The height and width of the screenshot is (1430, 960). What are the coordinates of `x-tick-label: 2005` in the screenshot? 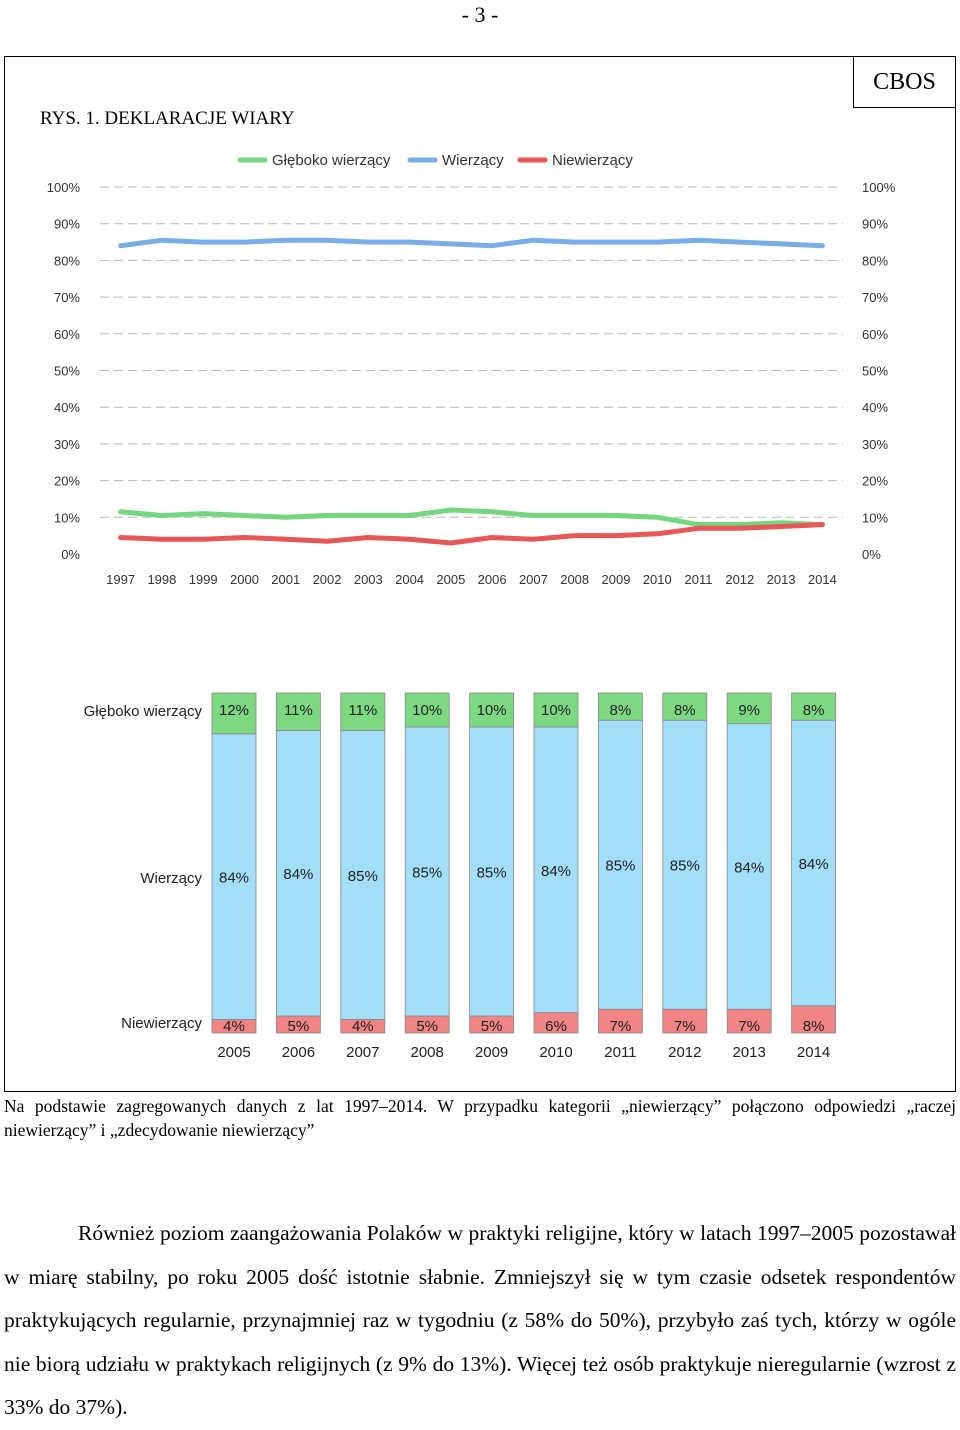 It's located at (450, 579).